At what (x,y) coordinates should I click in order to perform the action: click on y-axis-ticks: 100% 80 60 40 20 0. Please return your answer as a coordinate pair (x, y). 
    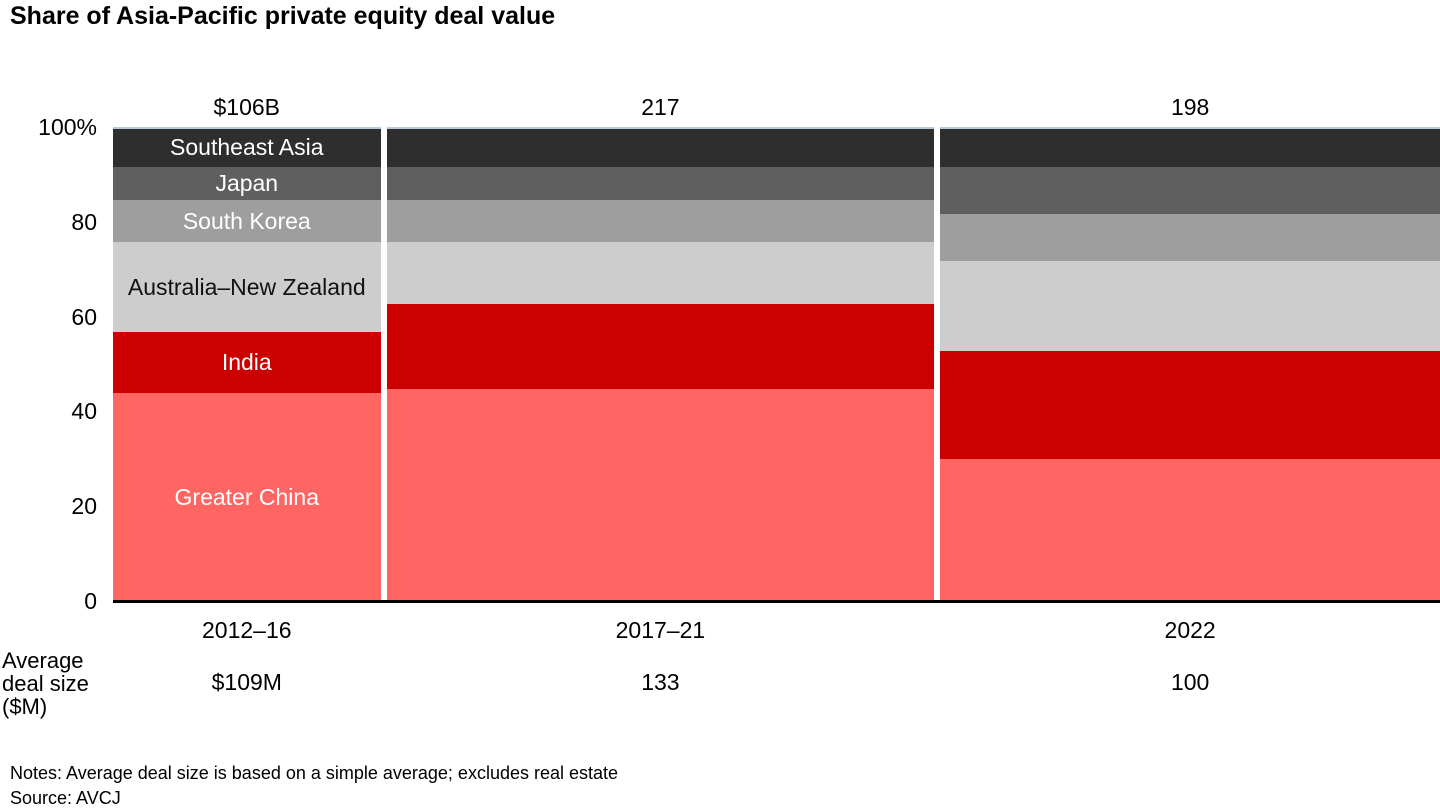
    Looking at the image, I should click on (48, 364).